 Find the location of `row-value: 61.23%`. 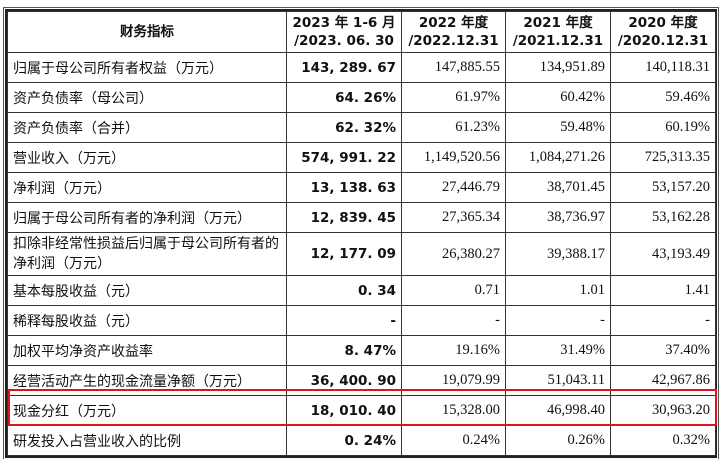

row-value: 61.23% is located at coordinates (453, 127).